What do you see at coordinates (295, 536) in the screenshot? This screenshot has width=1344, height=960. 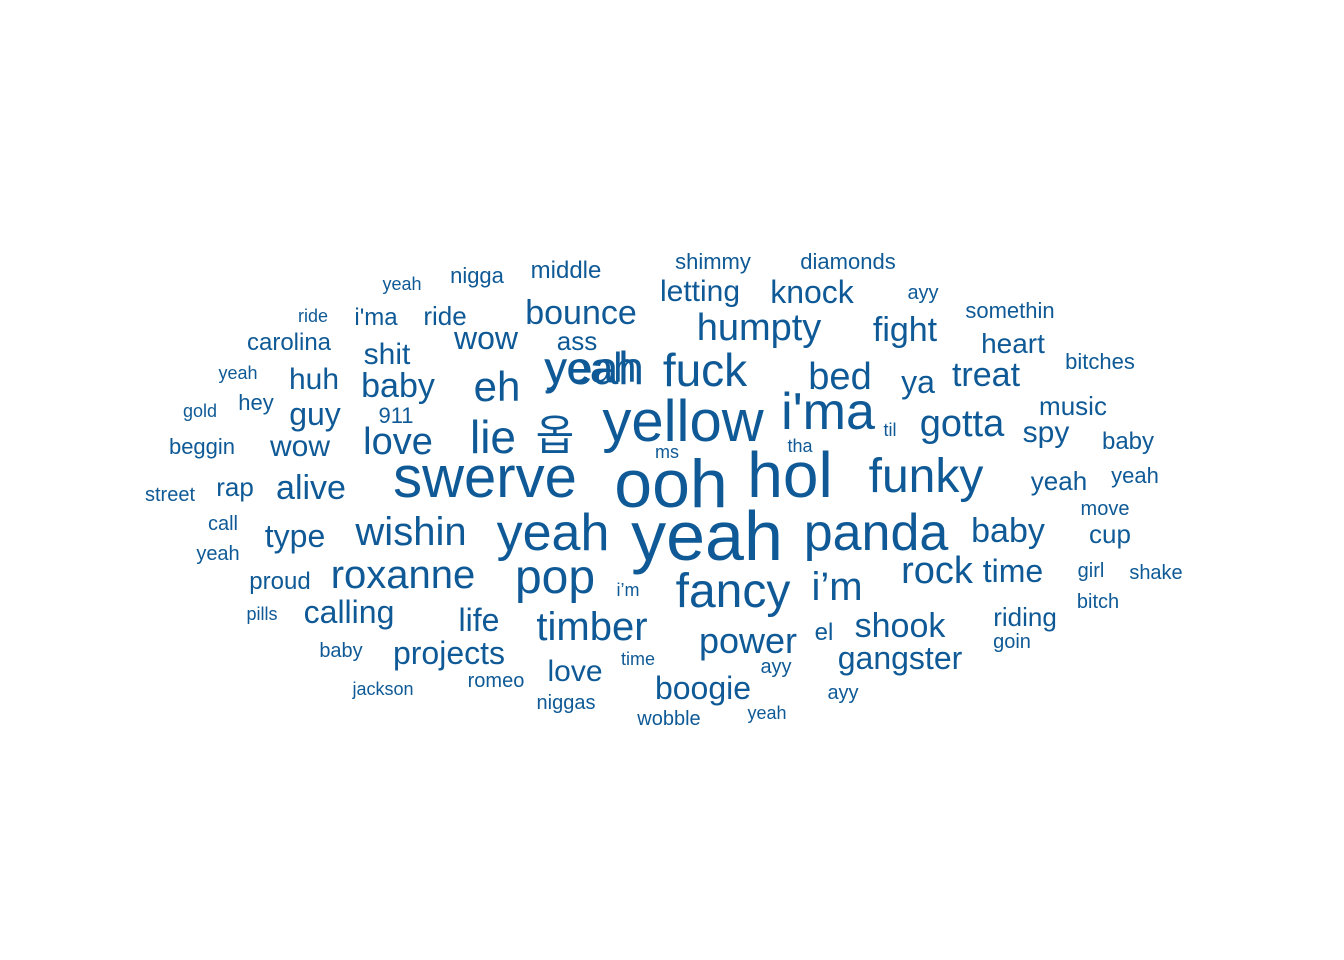 I see `cloud-word: type` at bounding box center [295, 536].